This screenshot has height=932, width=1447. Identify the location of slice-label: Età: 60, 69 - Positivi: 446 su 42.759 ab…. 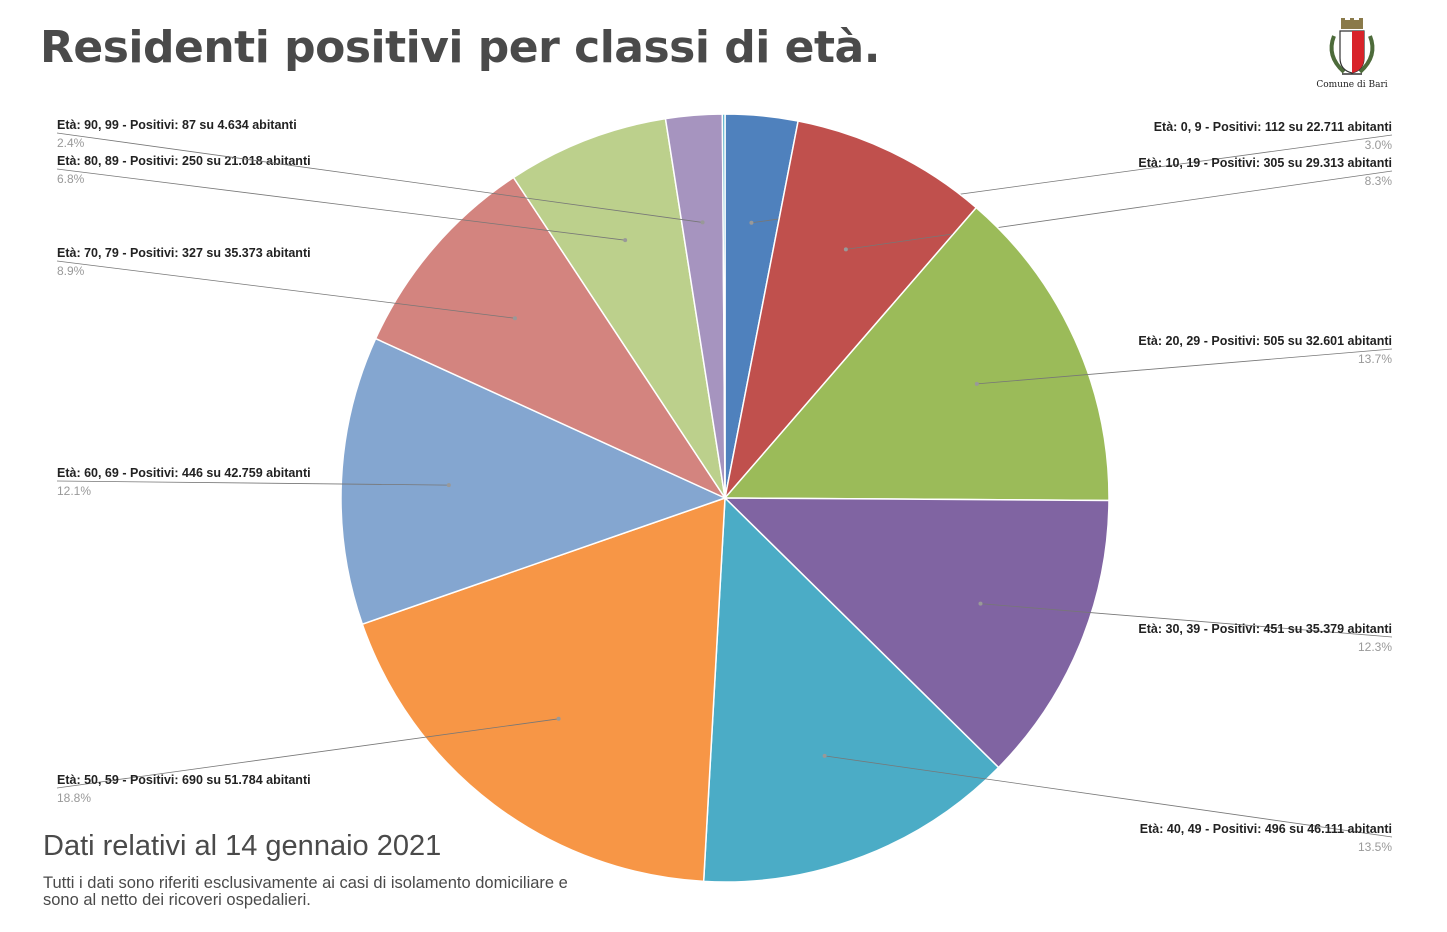
(184, 473).